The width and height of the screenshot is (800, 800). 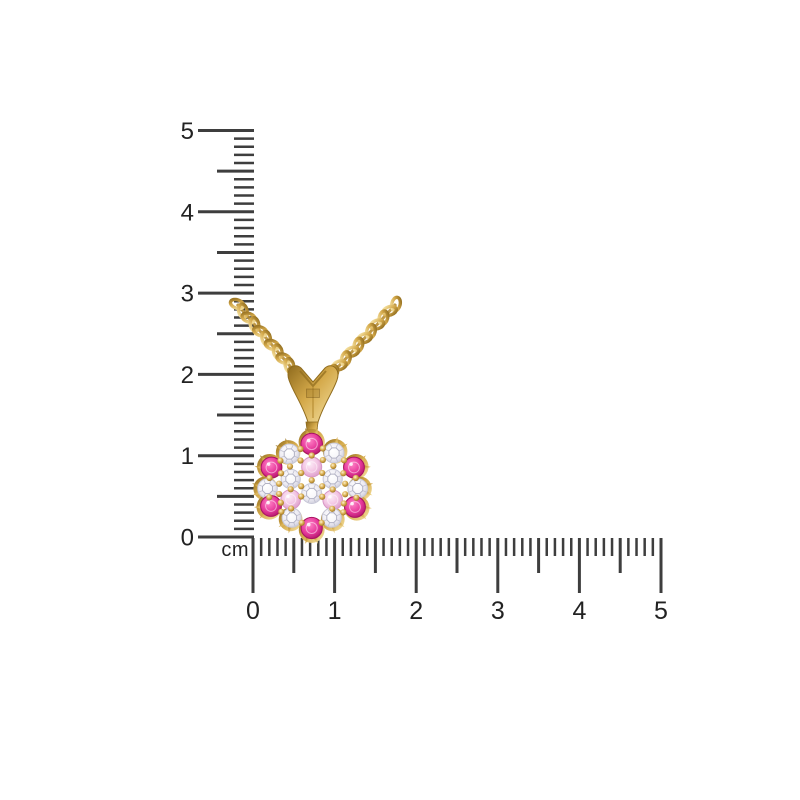 I want to click on unit-label: cm, so click(x=235, y=550).